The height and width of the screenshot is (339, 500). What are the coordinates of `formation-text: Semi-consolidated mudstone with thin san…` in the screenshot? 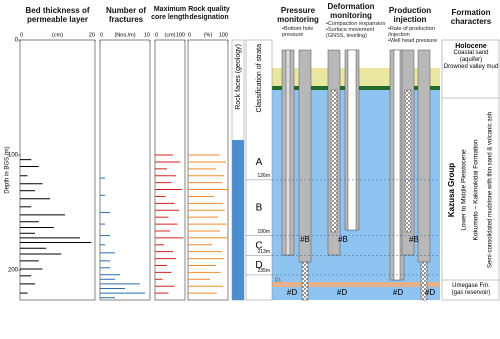 It's located at (491, 190).